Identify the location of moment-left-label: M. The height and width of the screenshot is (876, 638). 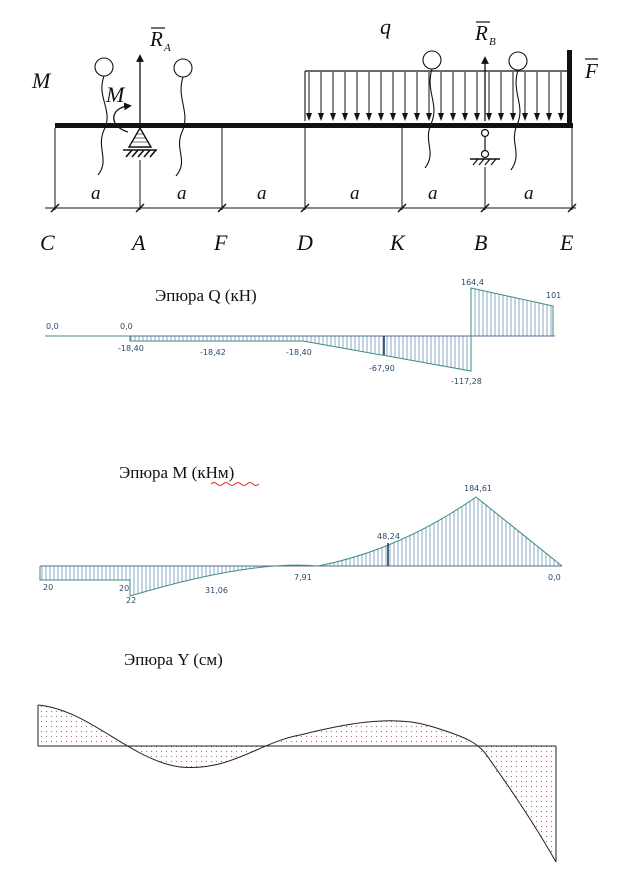
(41, 80).